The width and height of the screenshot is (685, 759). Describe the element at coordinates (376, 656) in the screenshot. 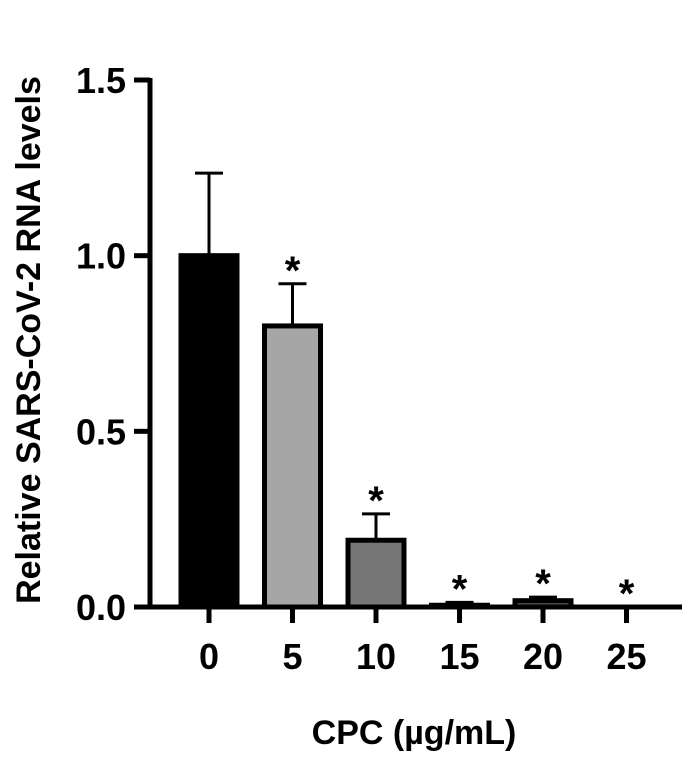

I see `x-tick-label: 10` at that location.